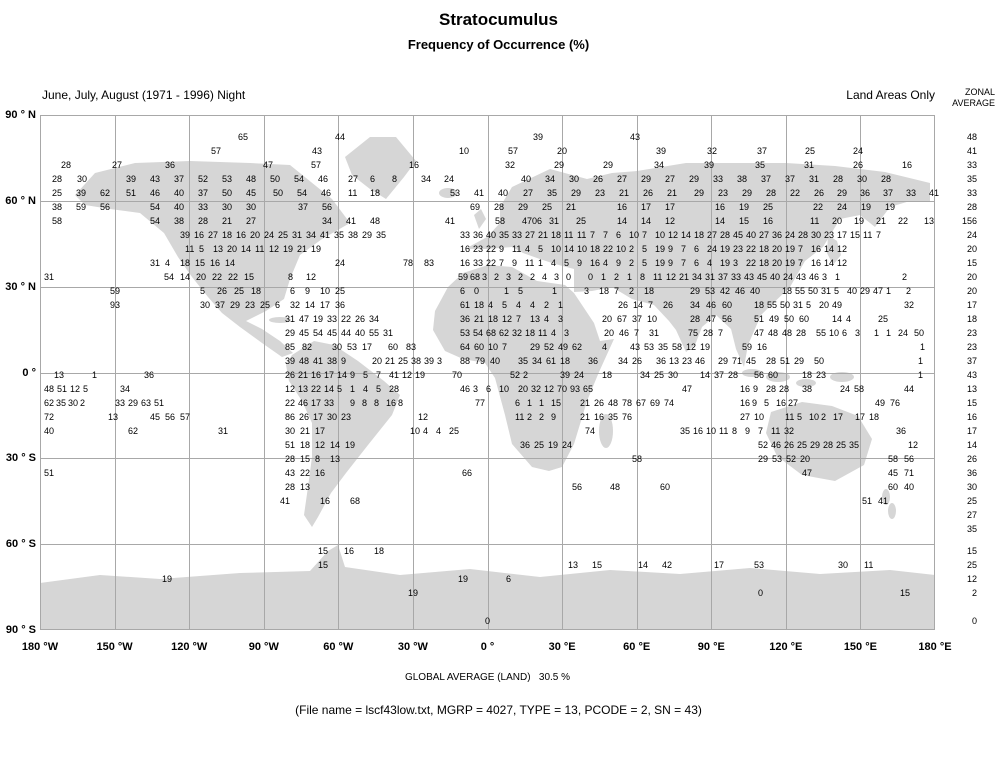 Image resolution: width=997 pixels, height=760 pixels. I want to click on frequency-value: 50, so click(813, 291).